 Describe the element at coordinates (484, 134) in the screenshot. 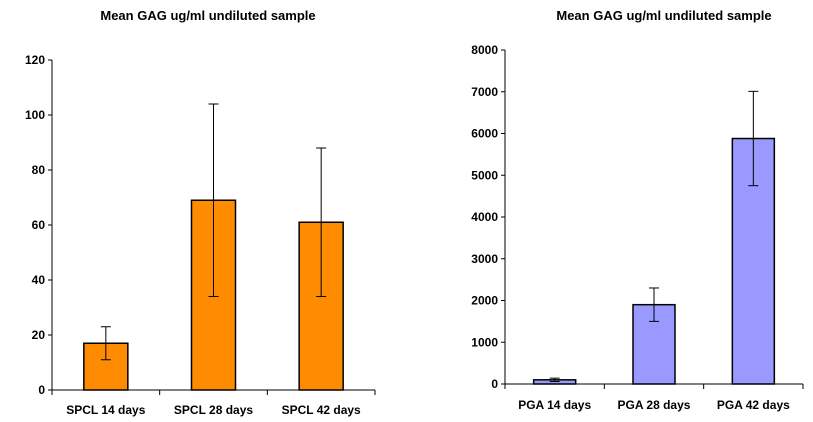

I see `y-tick-label: 6000` at that location.